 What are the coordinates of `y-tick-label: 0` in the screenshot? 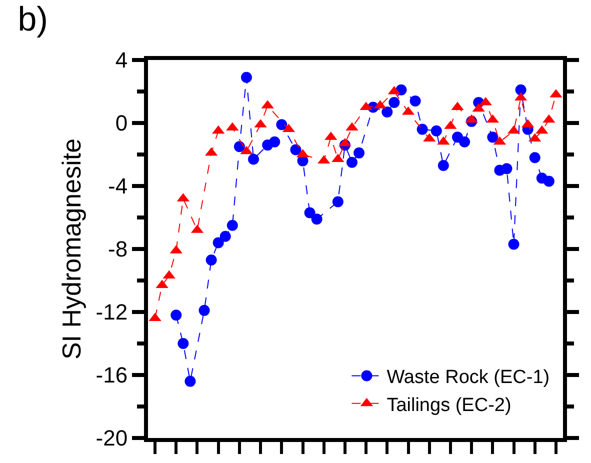 It's located at (121, 123).